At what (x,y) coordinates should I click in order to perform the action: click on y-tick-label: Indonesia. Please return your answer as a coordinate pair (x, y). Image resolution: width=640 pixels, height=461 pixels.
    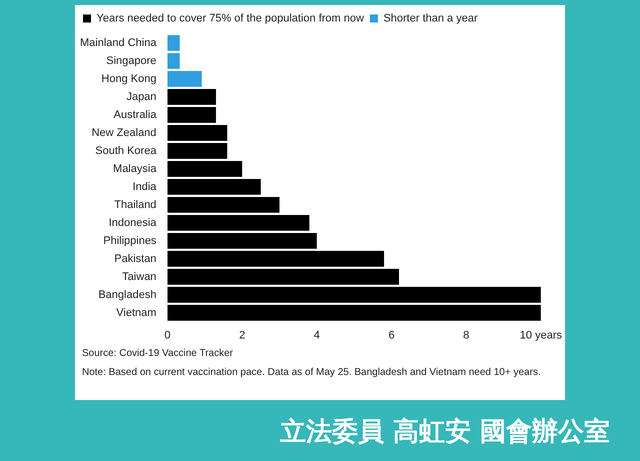
    Looking at the image, I should click on (133, 222).